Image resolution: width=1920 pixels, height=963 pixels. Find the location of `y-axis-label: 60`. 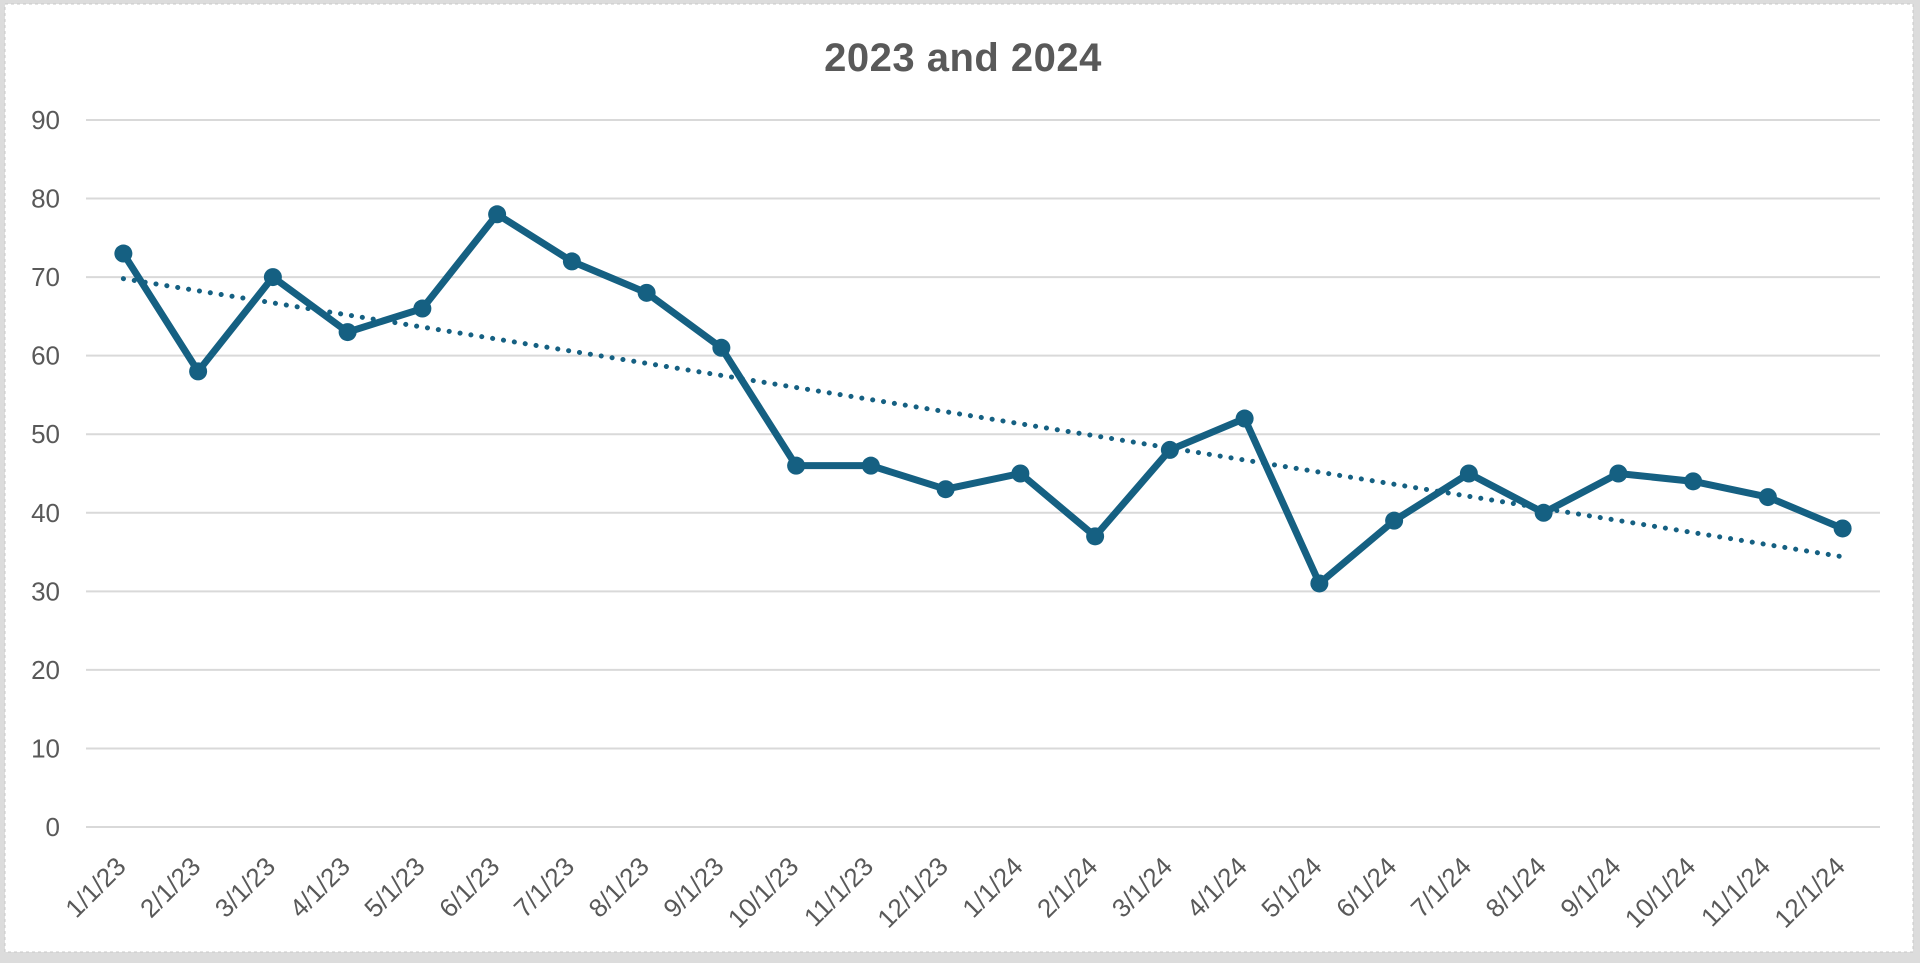

y-axis-label: 60 is located at coordinates (45, 356).